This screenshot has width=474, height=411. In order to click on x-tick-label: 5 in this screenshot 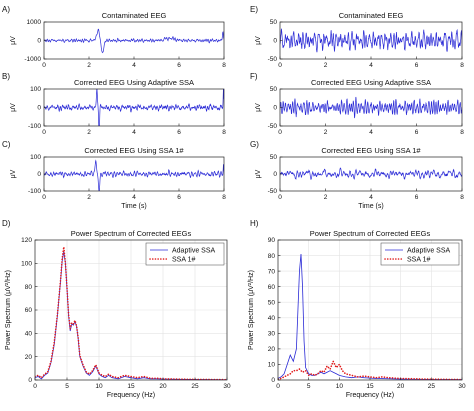, I will do `click(309, 386)`.